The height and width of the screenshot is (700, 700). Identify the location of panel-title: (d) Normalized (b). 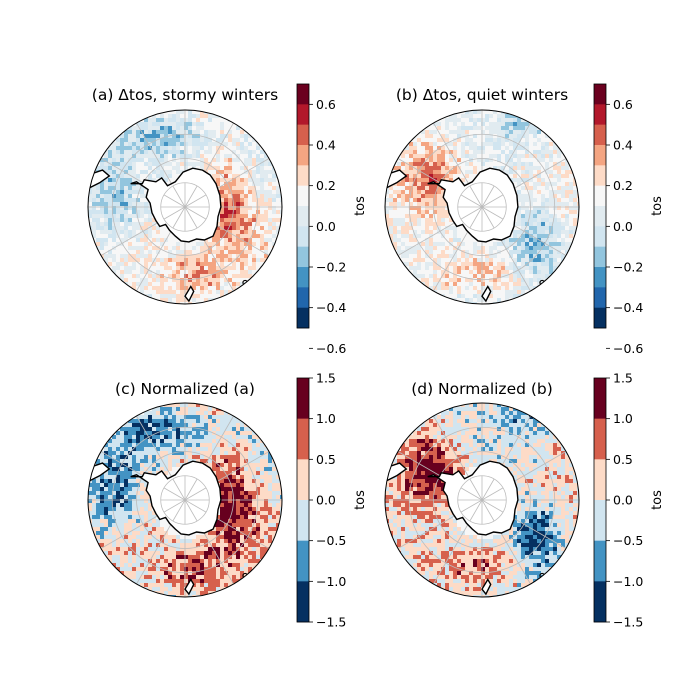
(482, 389).